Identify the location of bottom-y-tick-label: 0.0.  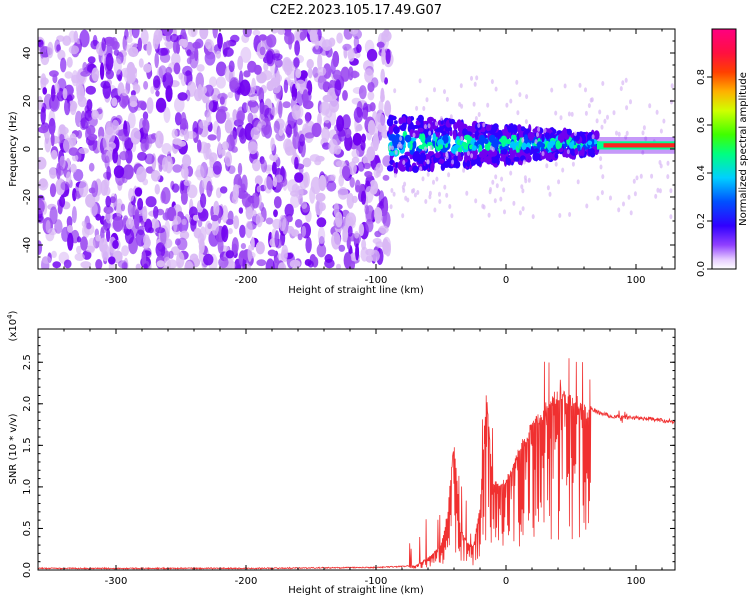
(27, 570).